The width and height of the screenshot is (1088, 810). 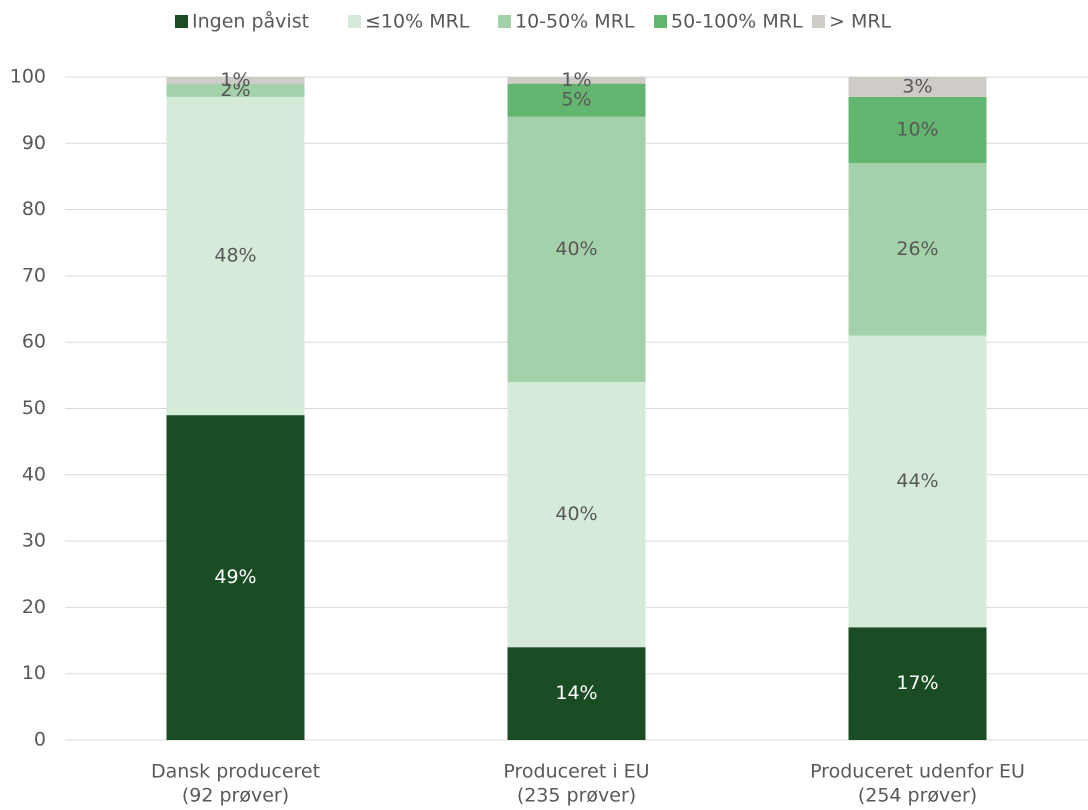 I want to click on data-label: 14%, so click(x=576, y=693).